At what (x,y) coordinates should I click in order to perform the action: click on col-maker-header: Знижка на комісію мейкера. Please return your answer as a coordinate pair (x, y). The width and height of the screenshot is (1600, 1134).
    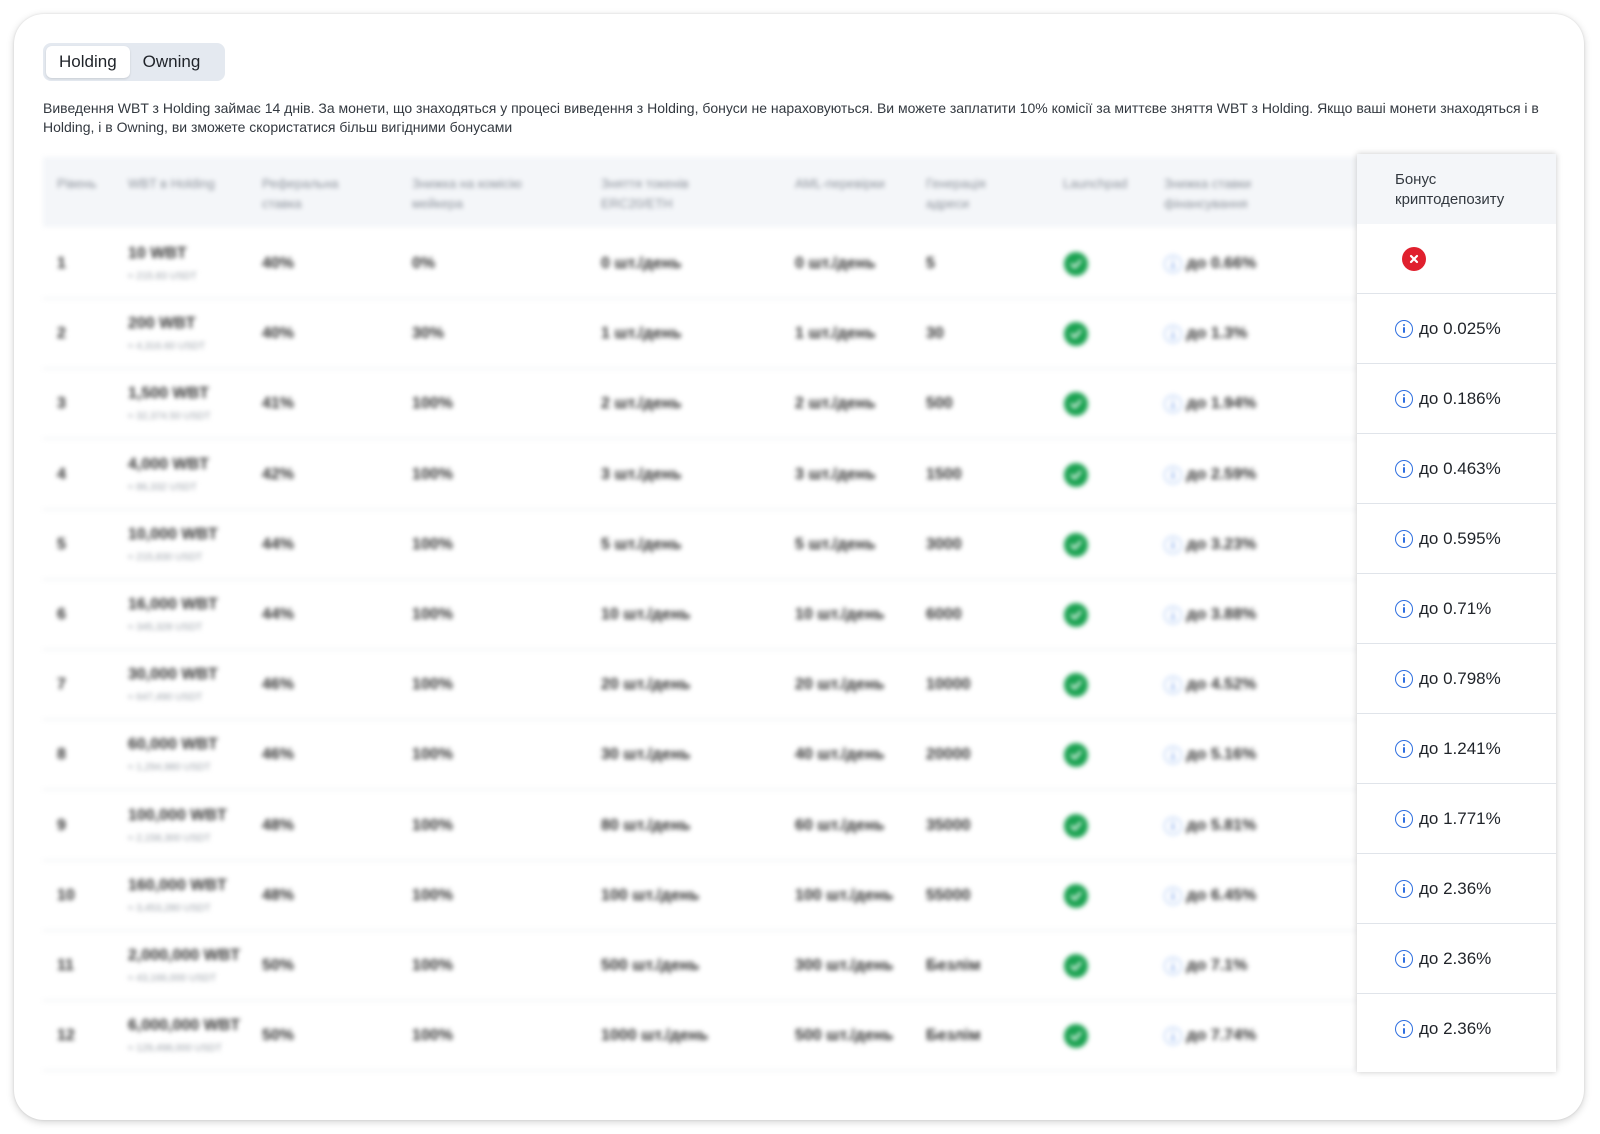
    Looking at the image, I should click on (467, 193).